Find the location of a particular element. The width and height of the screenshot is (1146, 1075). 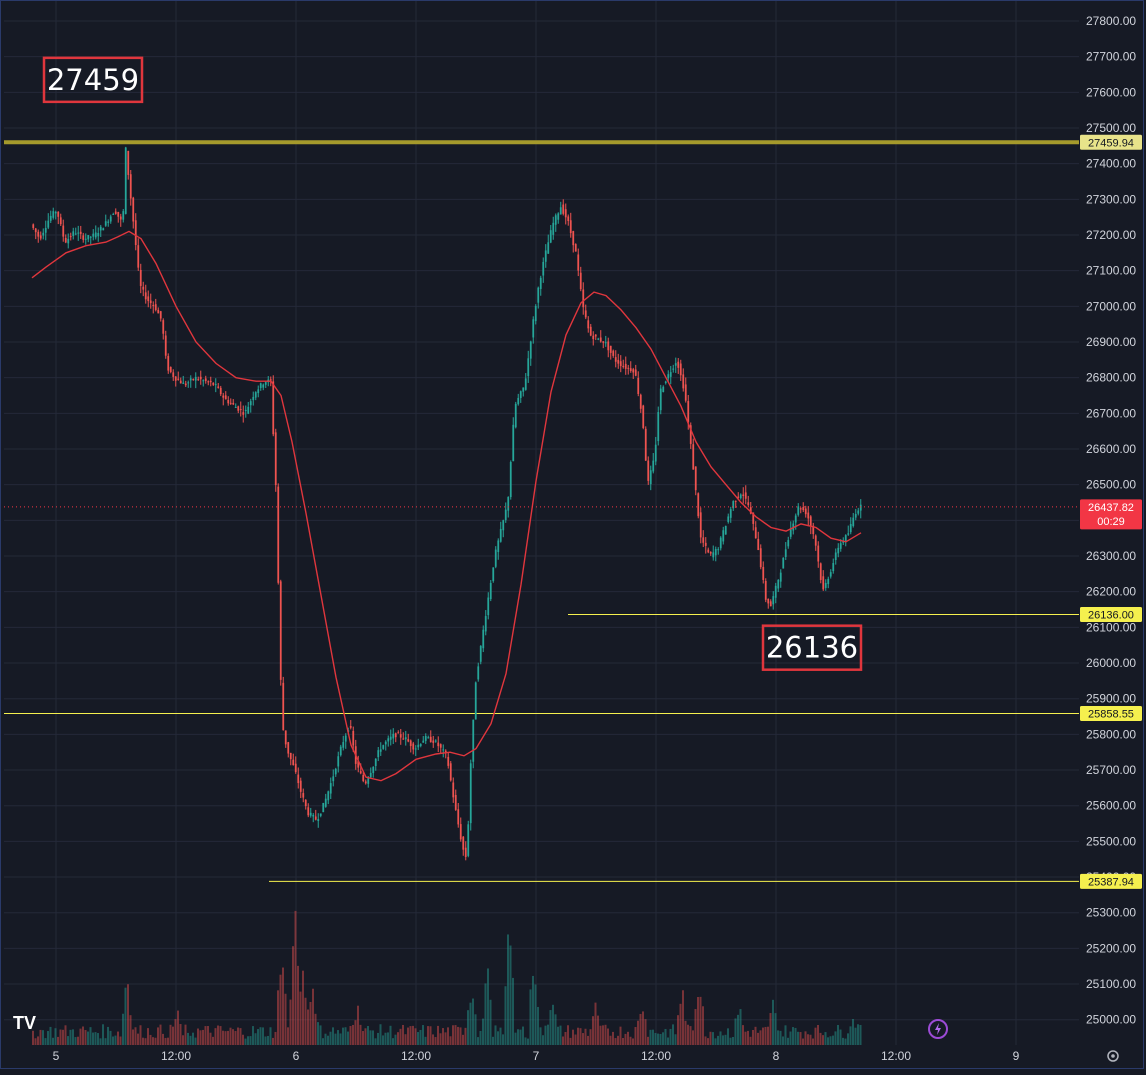

level-tag-label: 25858.55 is located at coordinates (1111, 714).